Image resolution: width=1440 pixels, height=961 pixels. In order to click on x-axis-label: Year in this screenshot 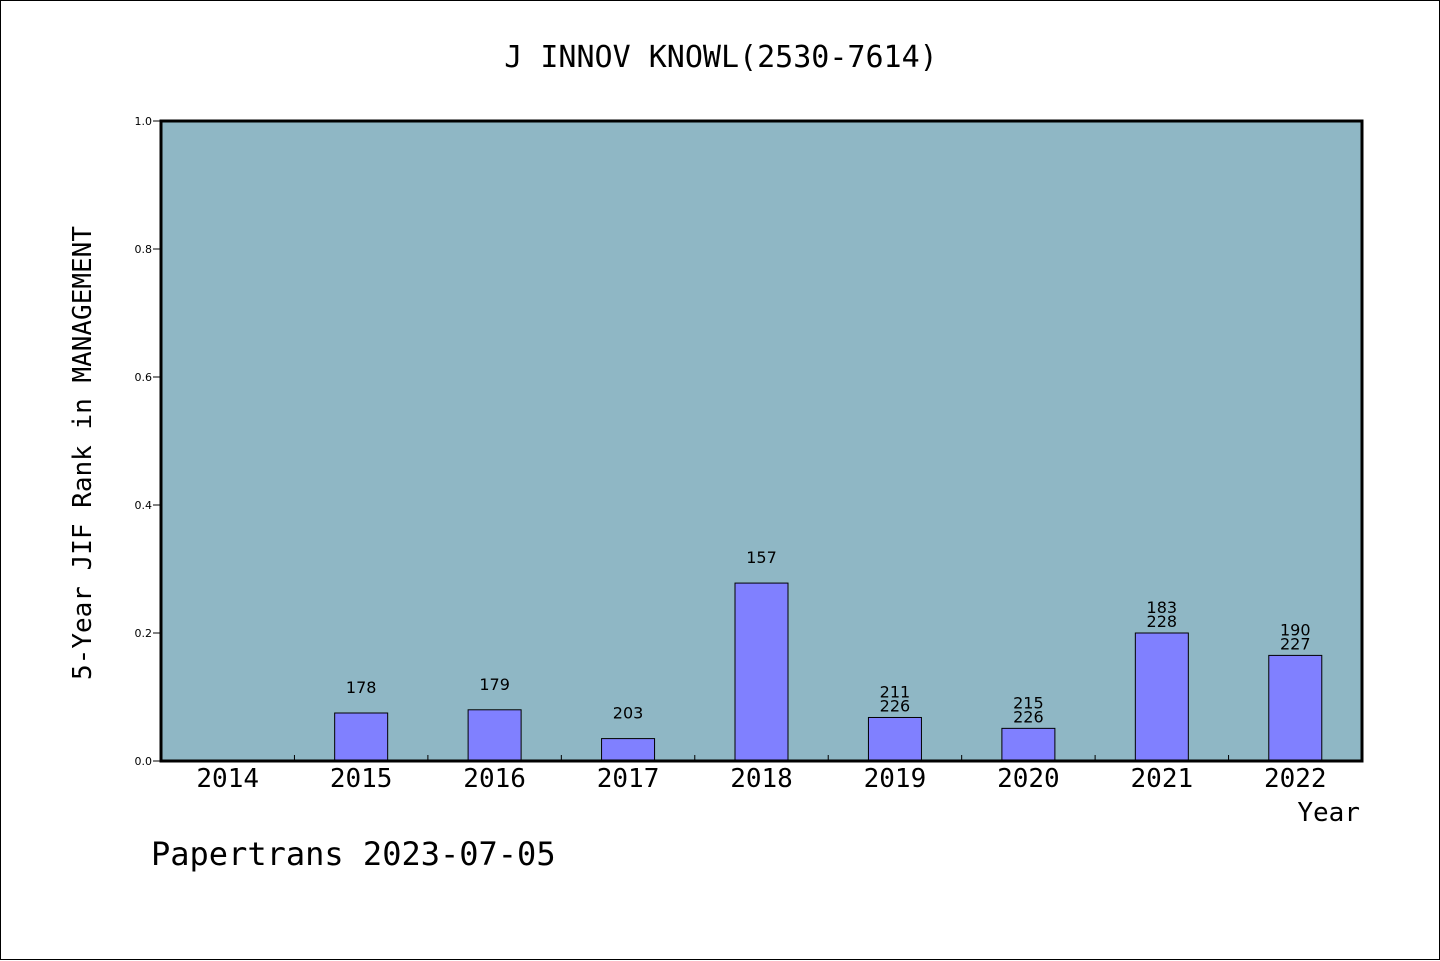, I will do `click(1328, 813)`.